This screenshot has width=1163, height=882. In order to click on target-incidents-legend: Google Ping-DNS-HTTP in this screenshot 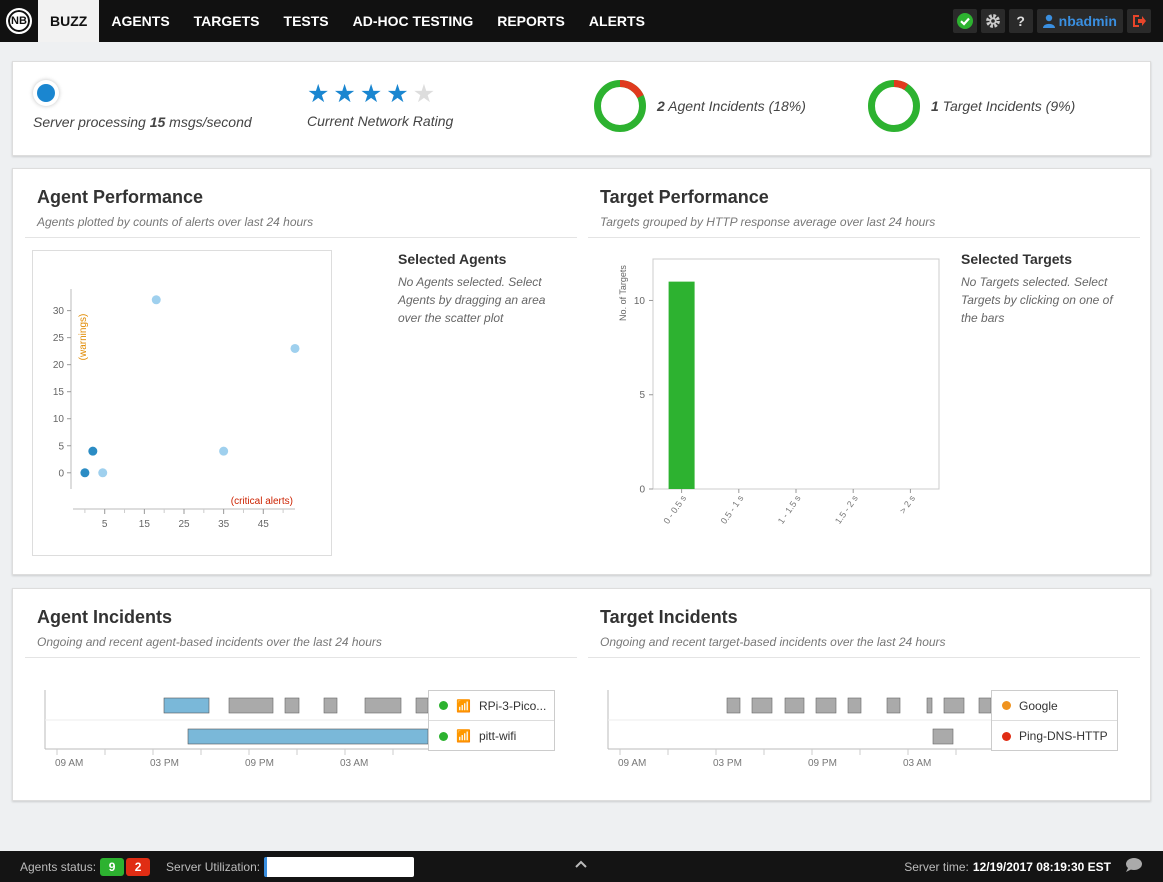, I will do `click(1054, 720)`.